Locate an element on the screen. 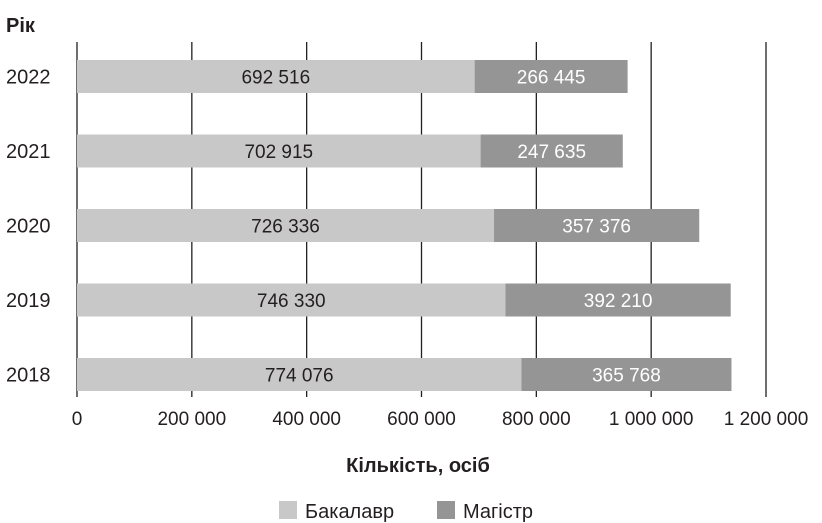  x-axis-title: Кількість, осіб is located at coordinates (418, 466).